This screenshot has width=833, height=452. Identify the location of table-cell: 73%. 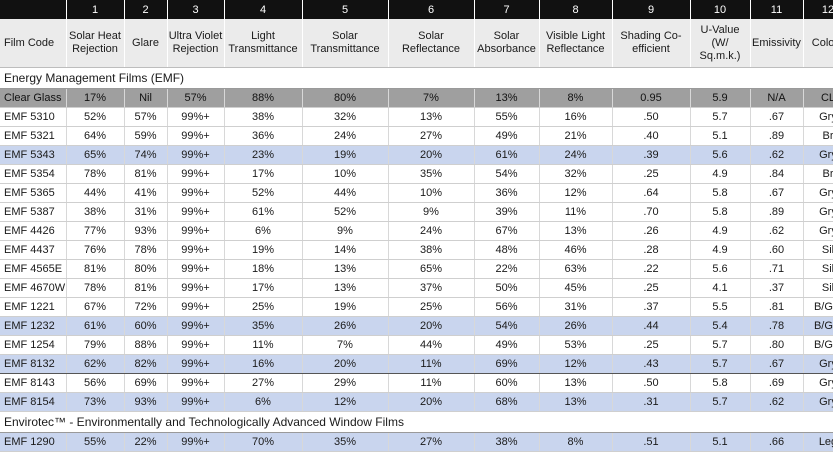
(95, 402).